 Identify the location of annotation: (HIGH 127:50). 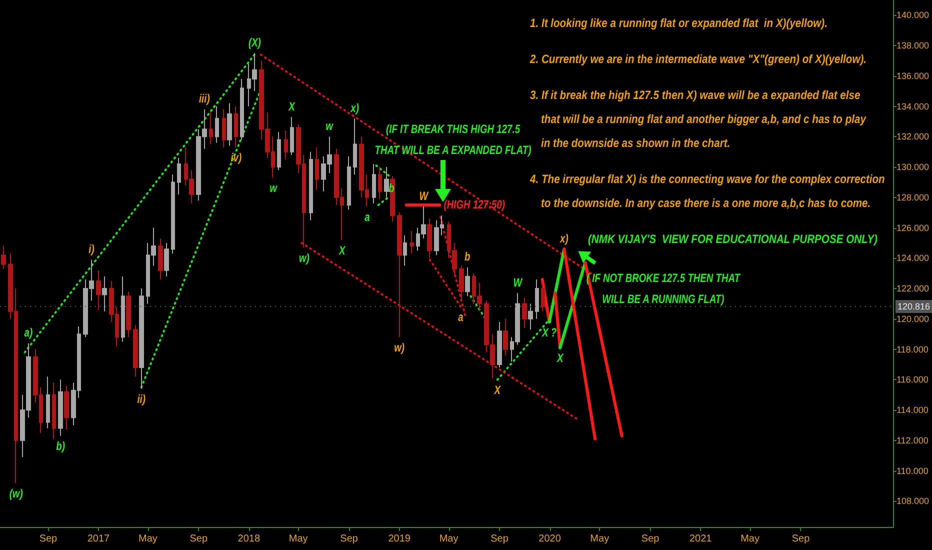
(475, 205).